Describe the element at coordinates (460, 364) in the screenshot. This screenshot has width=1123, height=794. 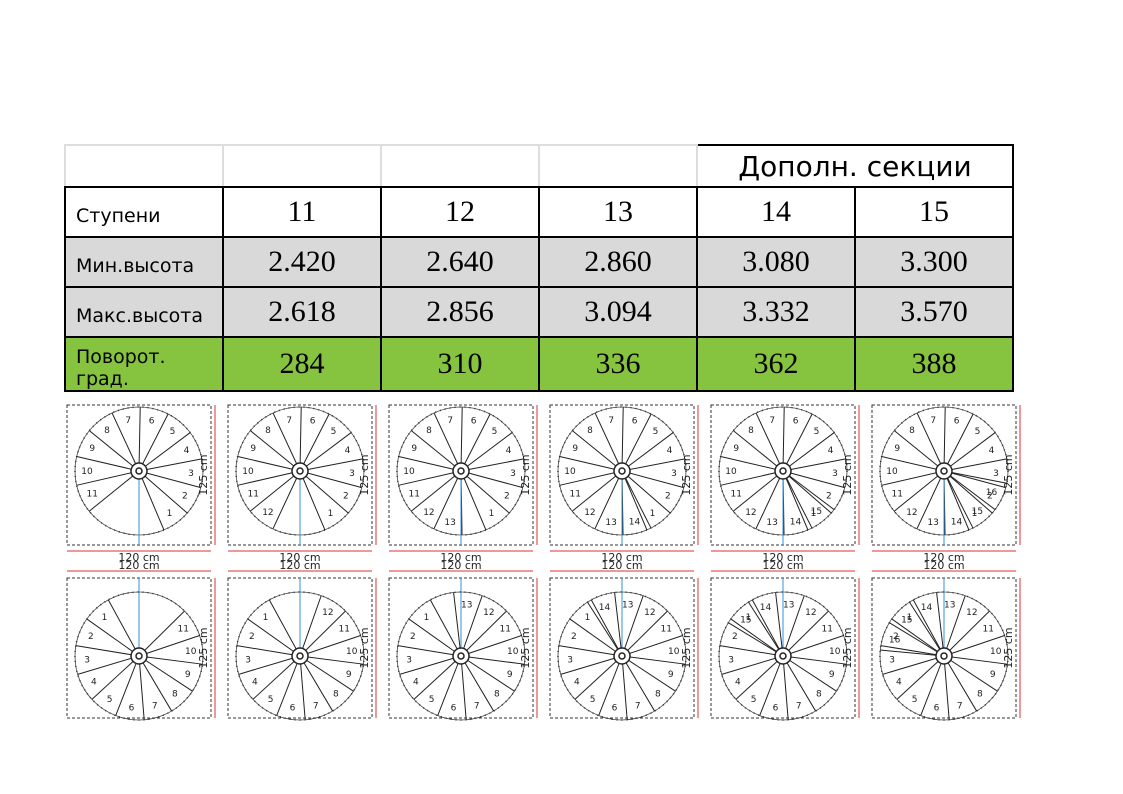
I see `cell: 310` at that location.